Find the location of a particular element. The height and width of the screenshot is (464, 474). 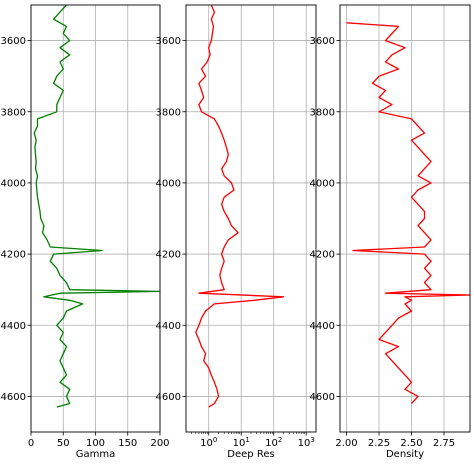

x-tick-label: 200 is located at coordinates (159, 443).